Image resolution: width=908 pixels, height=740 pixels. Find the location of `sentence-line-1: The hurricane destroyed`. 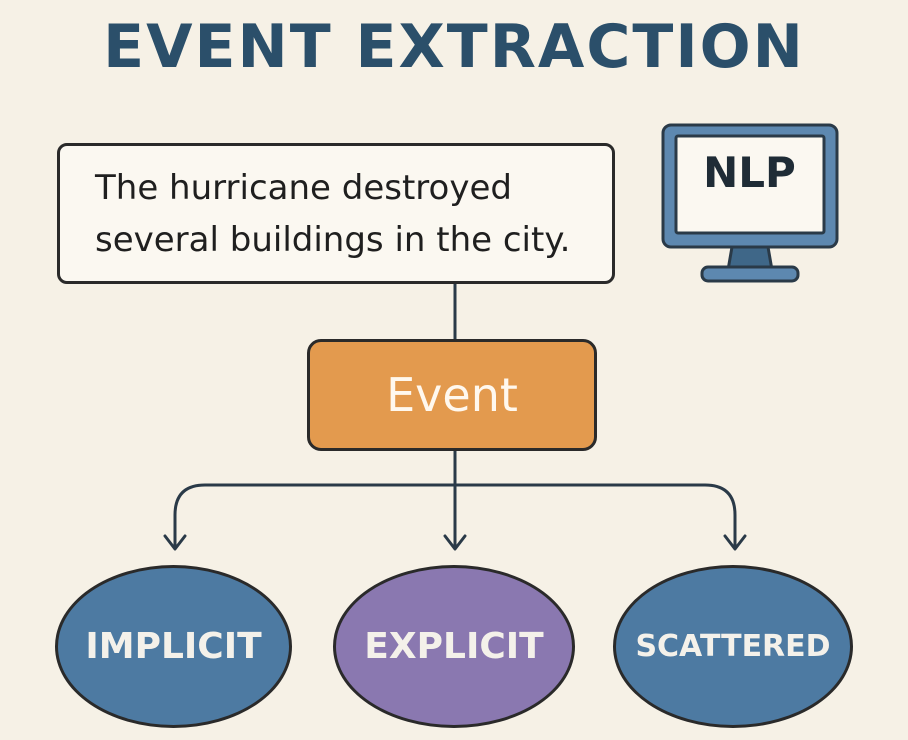

sentence-line-1: The hurricane destroyed is located at coordinates (303, 188).